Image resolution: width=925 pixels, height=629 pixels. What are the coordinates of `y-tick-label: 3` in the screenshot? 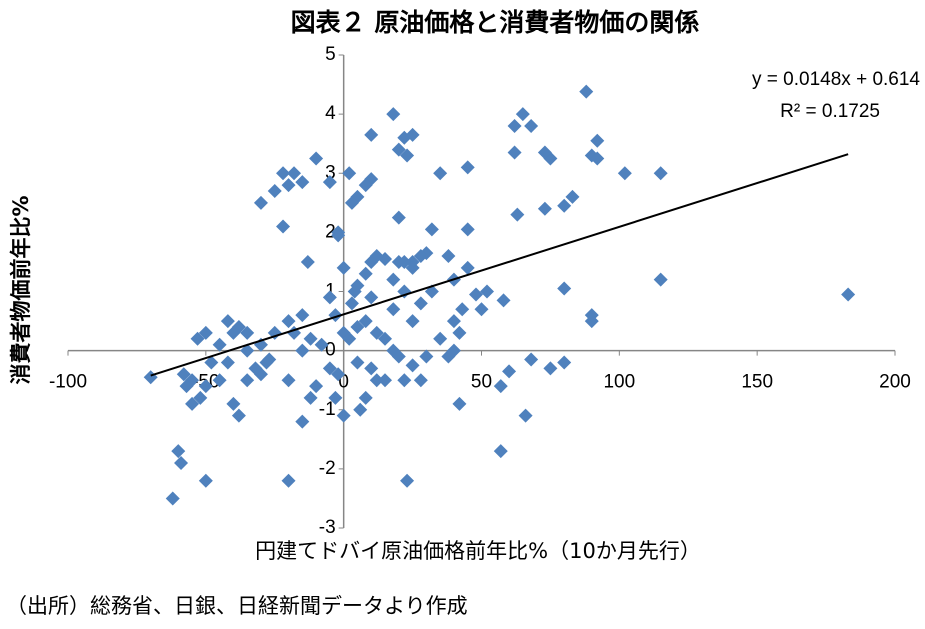 It's located at (330, 172).